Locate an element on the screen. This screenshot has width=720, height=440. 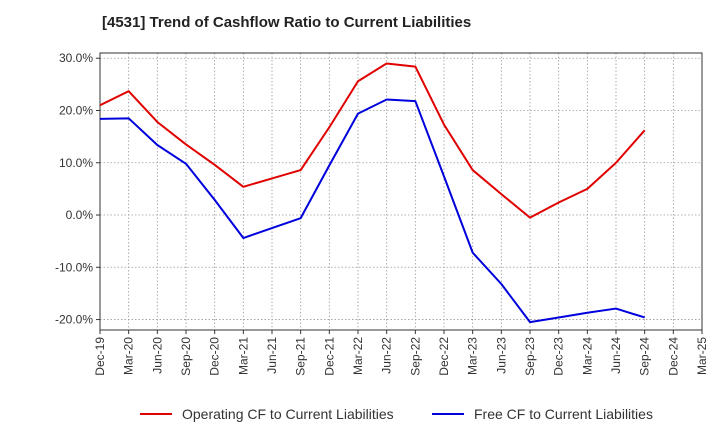
x-tick-label: Mar-24 is located at coordinates (587, 356).